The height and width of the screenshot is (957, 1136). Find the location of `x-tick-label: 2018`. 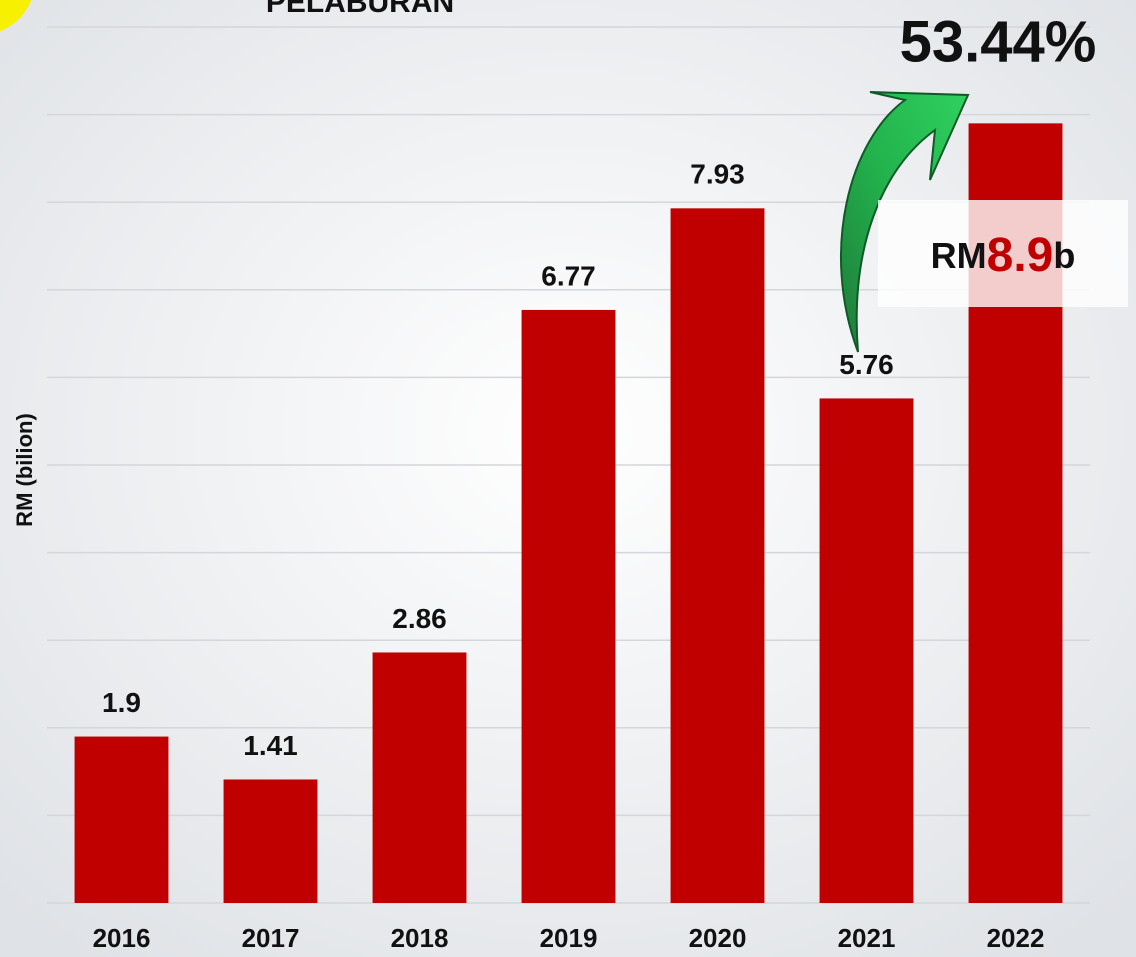

x-tick-label: 2018 is located at coordinates (420, 938).